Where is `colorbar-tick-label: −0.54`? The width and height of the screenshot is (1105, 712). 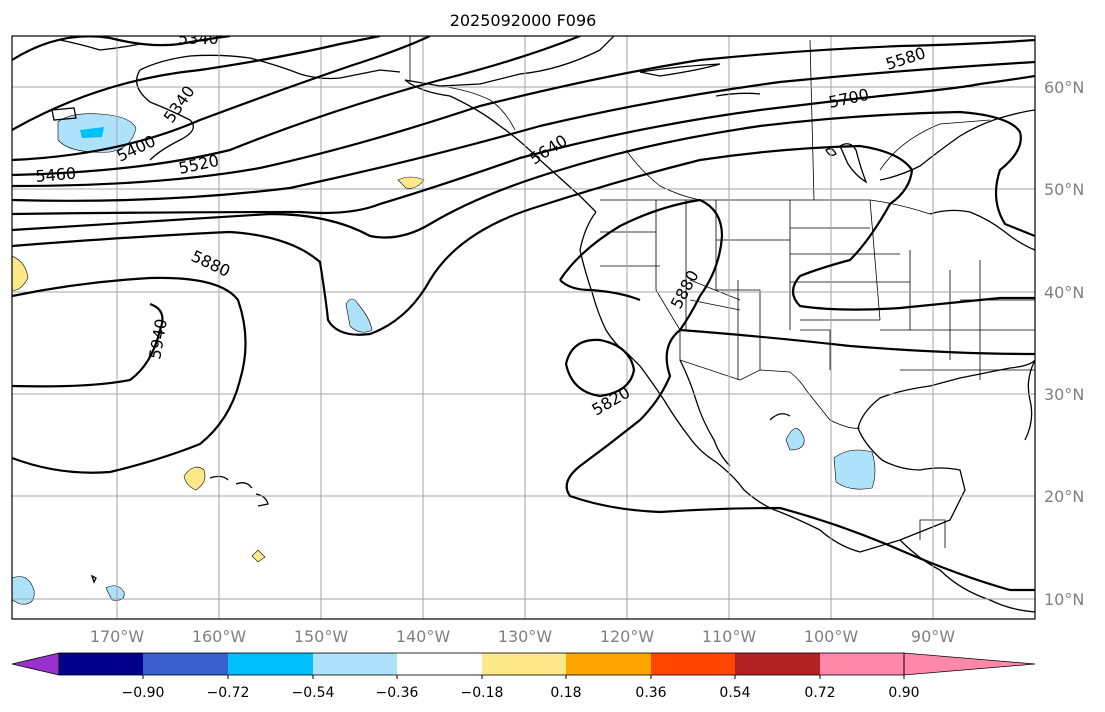 colorbar-tick-label: −0.54 is located at coordinates (313, 693).